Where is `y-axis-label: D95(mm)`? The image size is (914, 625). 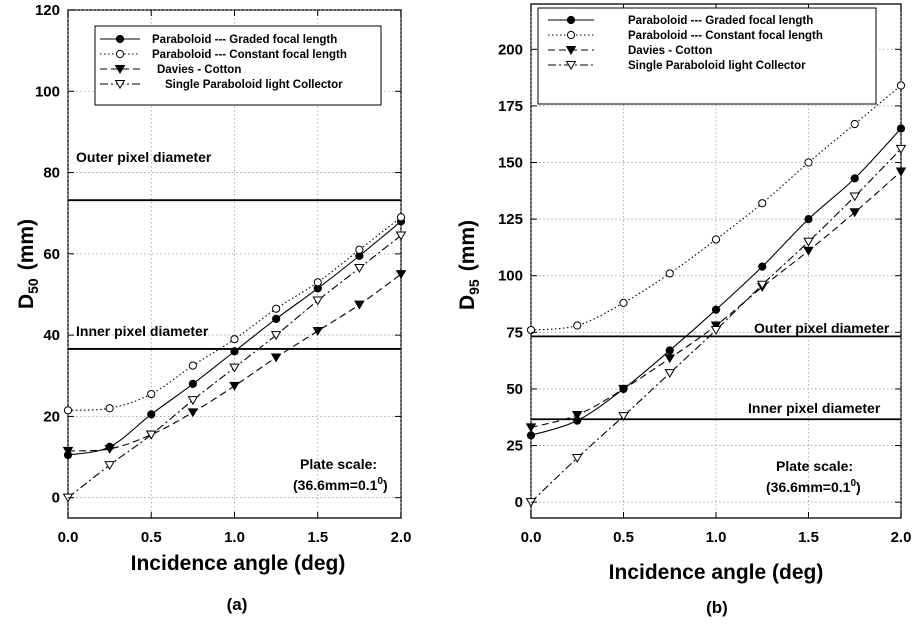 y-axis-label: D95(mm) is located at coordinates (469, 265).